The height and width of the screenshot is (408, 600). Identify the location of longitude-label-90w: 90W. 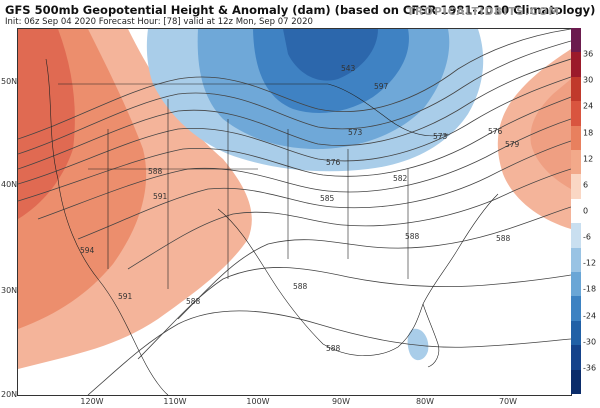
(341, 401).